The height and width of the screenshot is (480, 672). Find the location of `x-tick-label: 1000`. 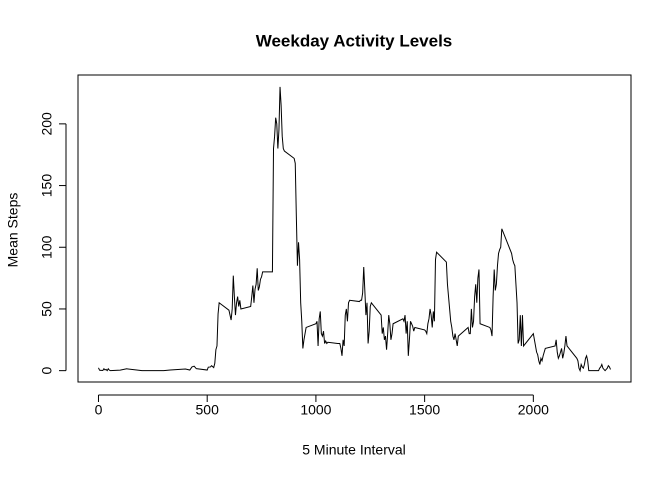

x-tick-label: 1000 is located at coordinates (315, 410).